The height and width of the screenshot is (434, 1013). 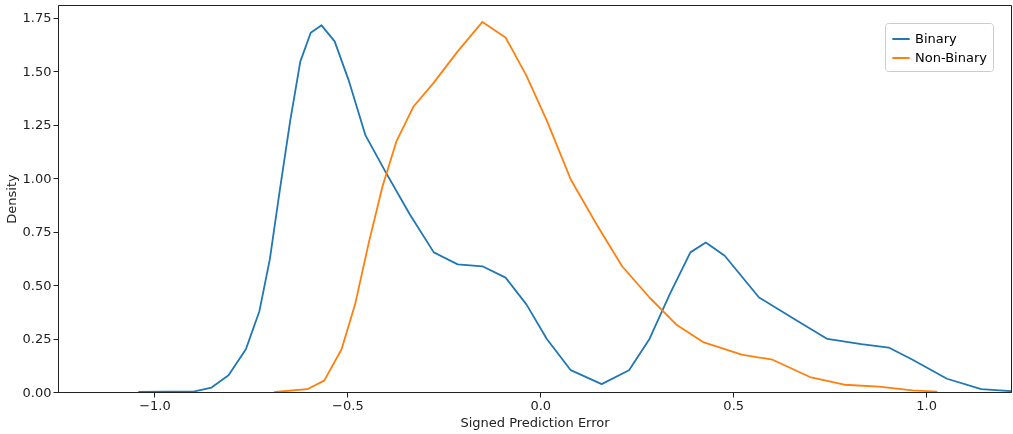 What do you see at coordinates (37, 232) in the screenshot?
I see `y-tick-label: 0.75` at bounding box center [37, 232].